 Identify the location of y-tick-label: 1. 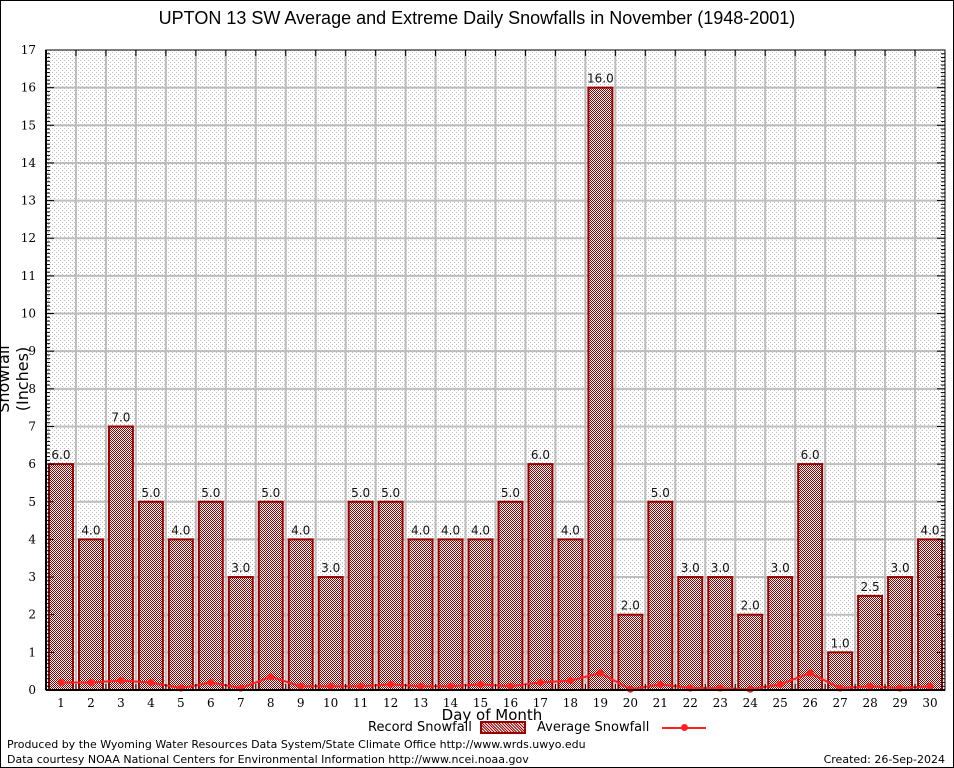
(32, 652).